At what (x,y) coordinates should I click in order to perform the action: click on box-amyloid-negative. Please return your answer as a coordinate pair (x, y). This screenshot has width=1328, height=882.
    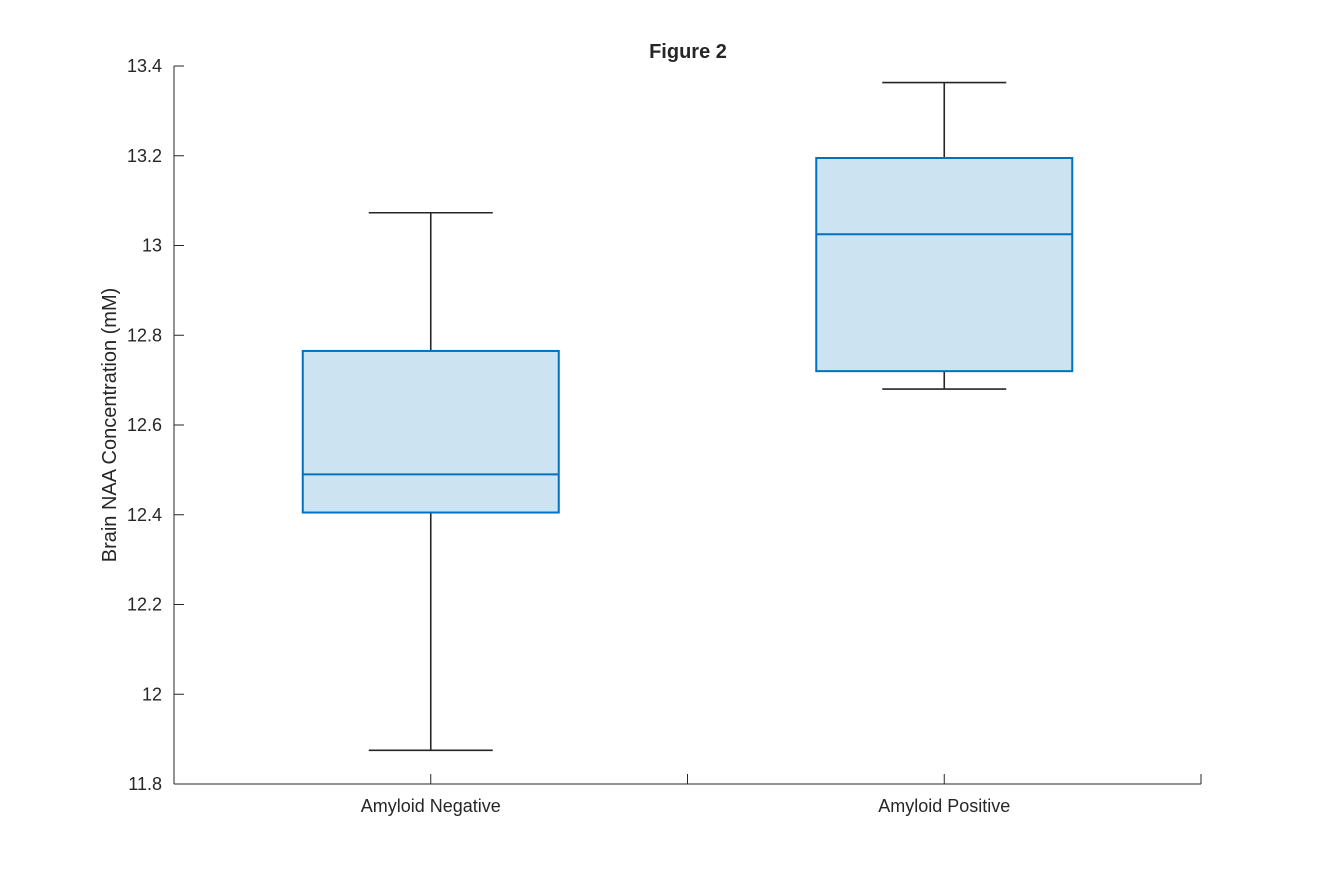
    Looking at the image, I should click on (430, 481).